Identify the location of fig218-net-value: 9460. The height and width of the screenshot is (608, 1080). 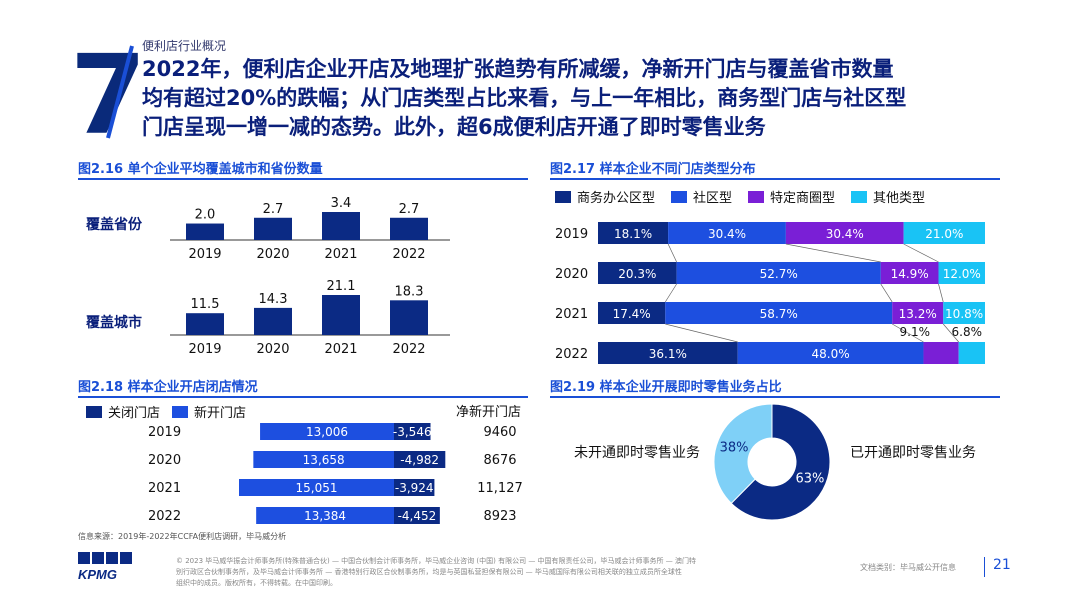
(499, 432).